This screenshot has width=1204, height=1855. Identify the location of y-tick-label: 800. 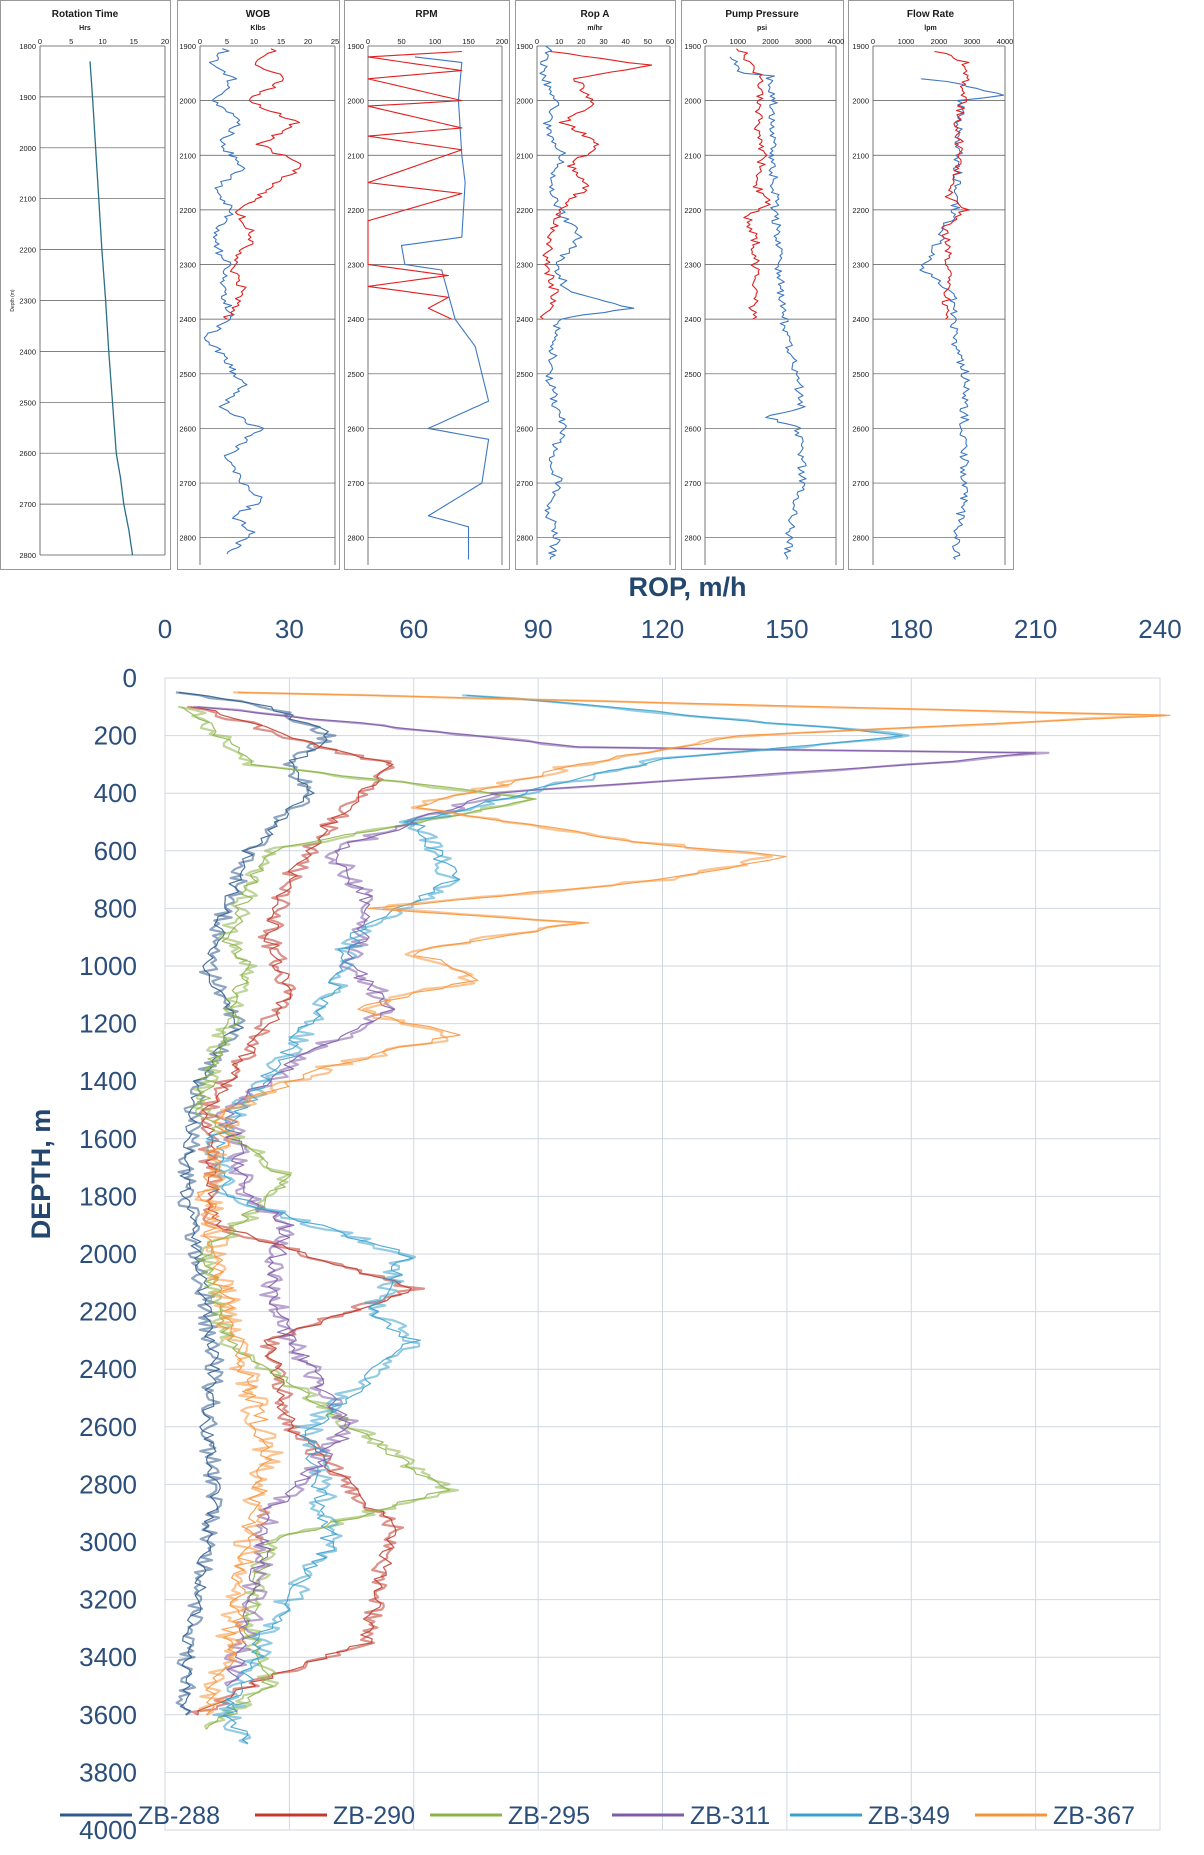
(115, 908).